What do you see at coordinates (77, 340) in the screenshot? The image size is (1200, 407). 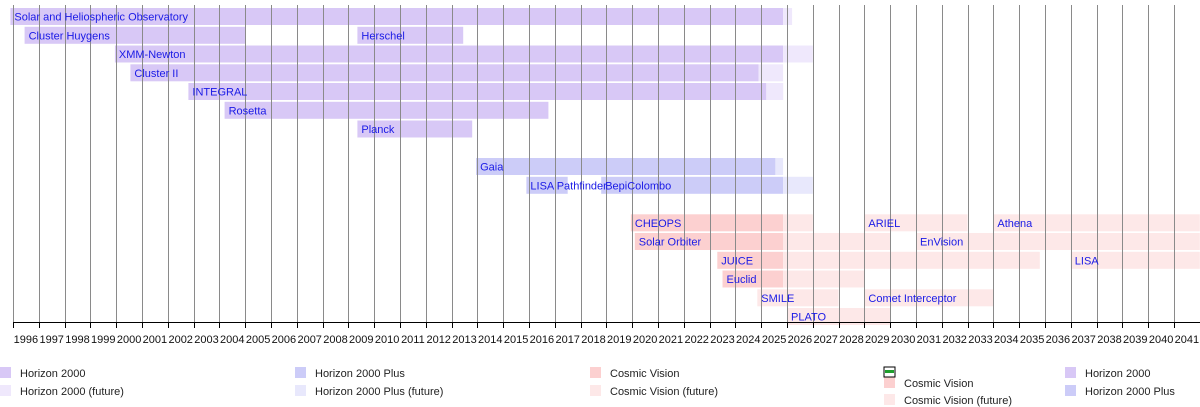 I see `tick-label-1998: 1998` at bounding box center [77, 340].